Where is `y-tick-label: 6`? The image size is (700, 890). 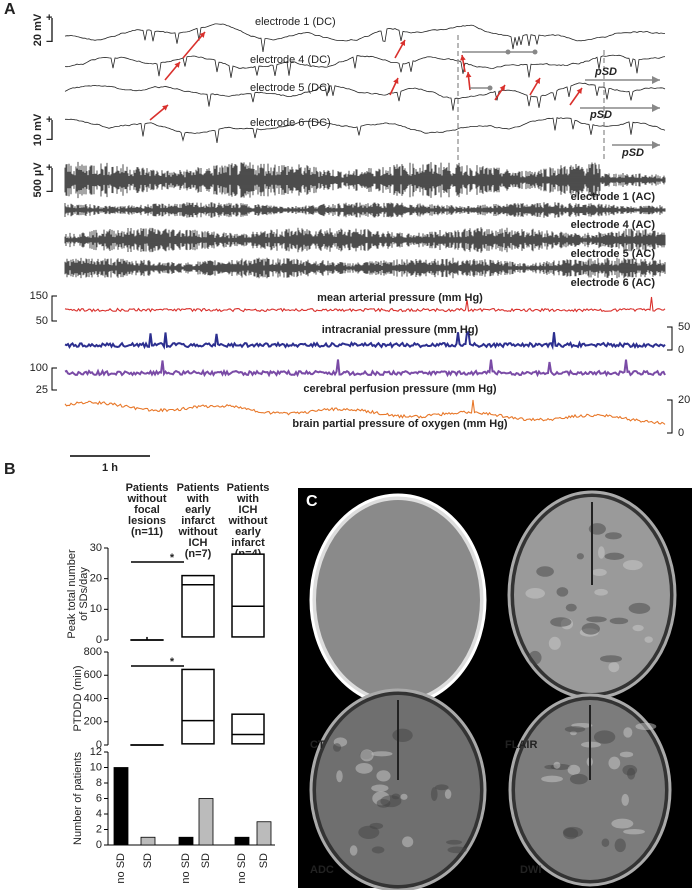 y-tick-label: 6 is located at coordinates (99, 798).